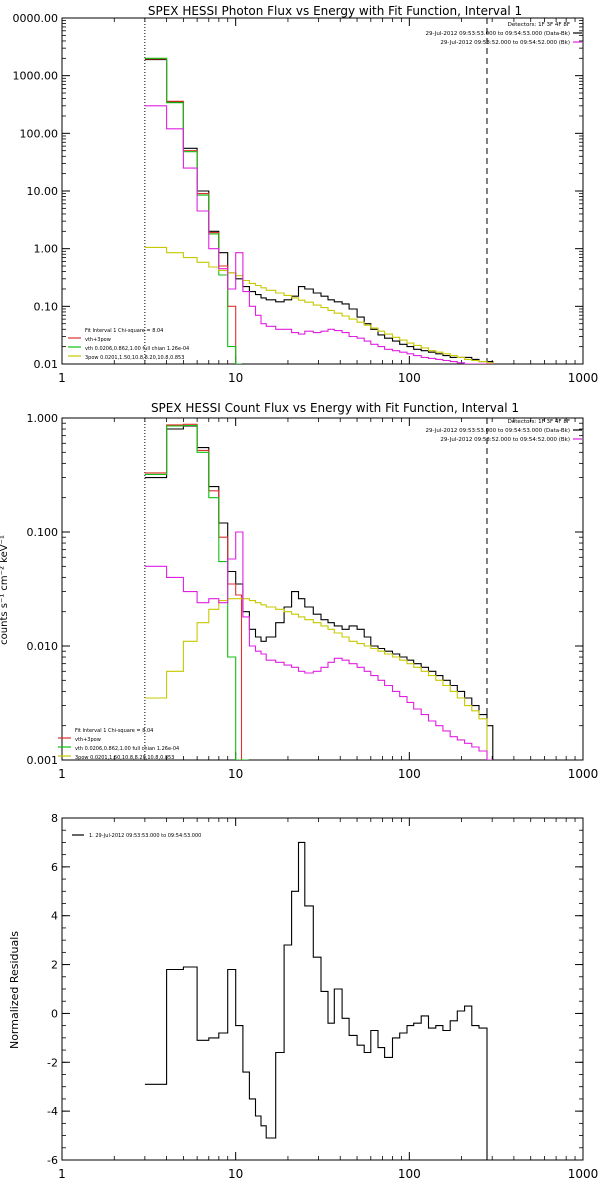 The width and height of the screenshot is (600, 1200). I want to click on count-flux-y-tick-label: 0.100, so click(43, 532).